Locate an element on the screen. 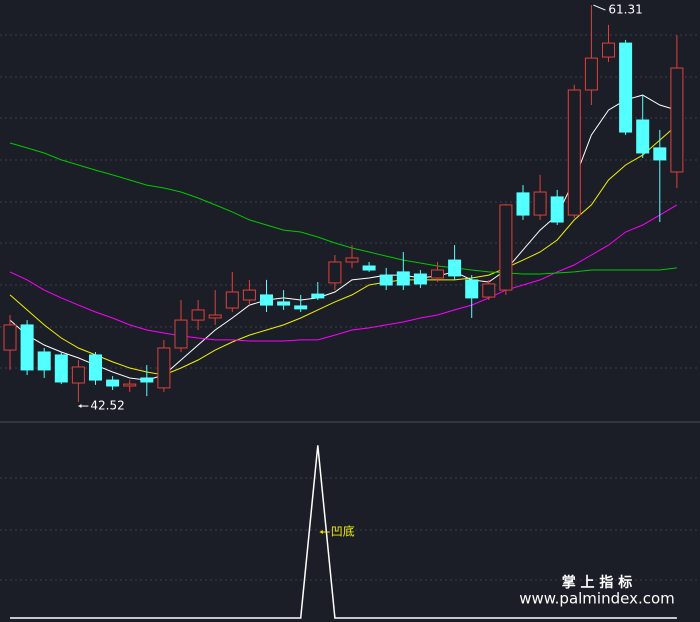 This screenshot has width=700, height=622. annotation-label: 凹底 is located at coordinates (343, 531).